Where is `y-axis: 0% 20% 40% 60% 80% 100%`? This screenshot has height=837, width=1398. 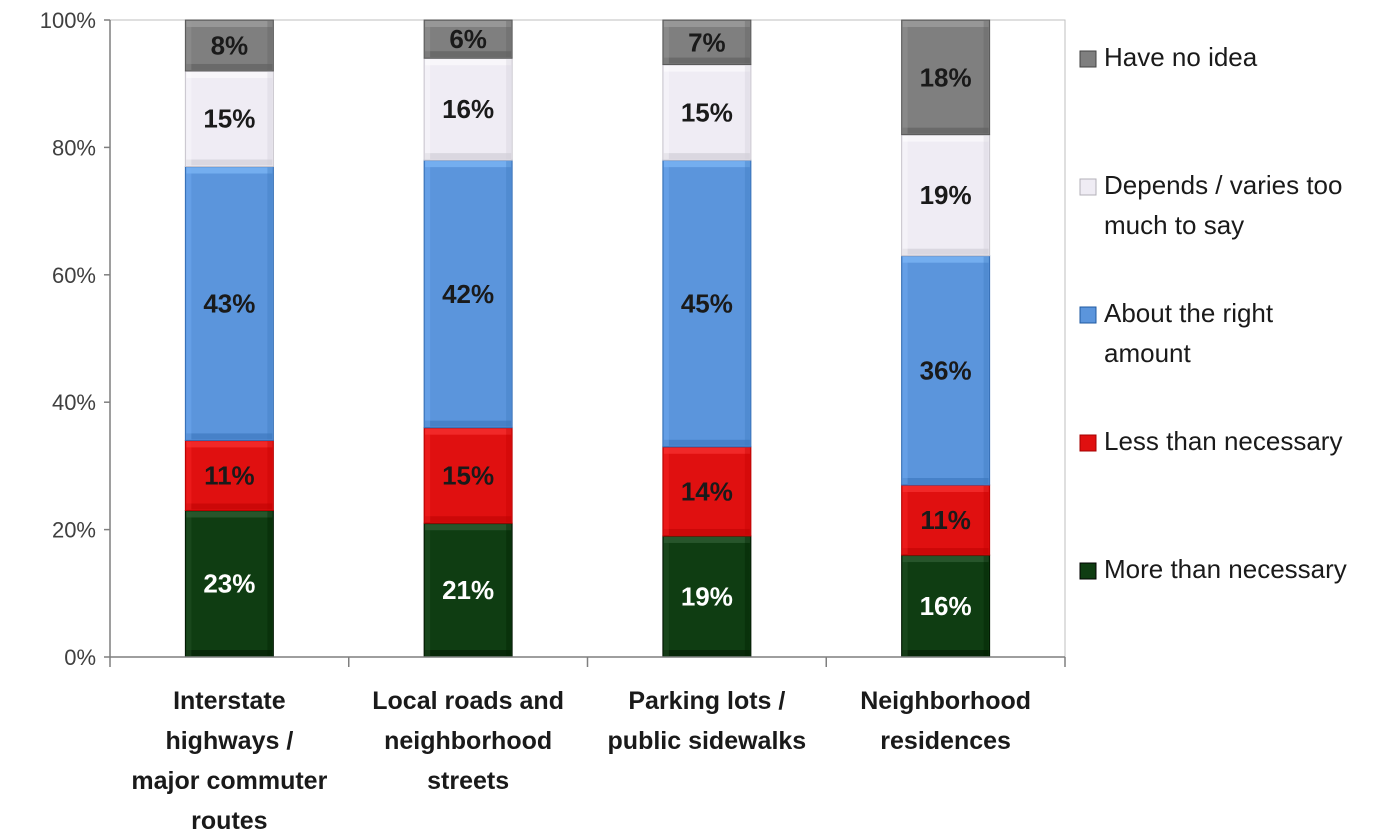 y-axis: 0% 20% 40% 60% 80% 100% is located at coordinates (75, 339).